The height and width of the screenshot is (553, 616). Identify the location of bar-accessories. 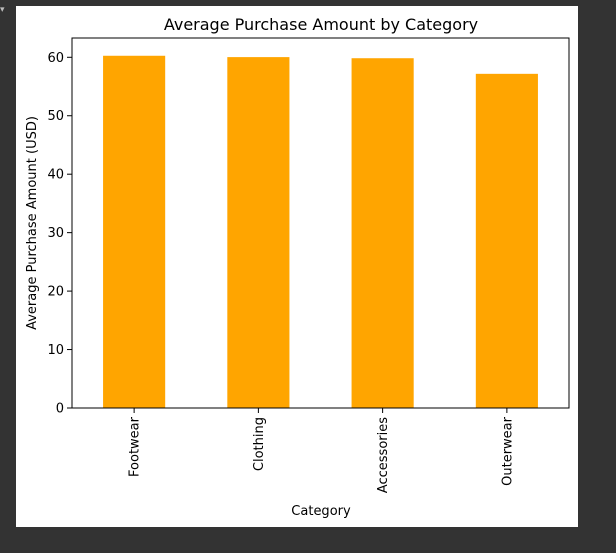
(382, 233).